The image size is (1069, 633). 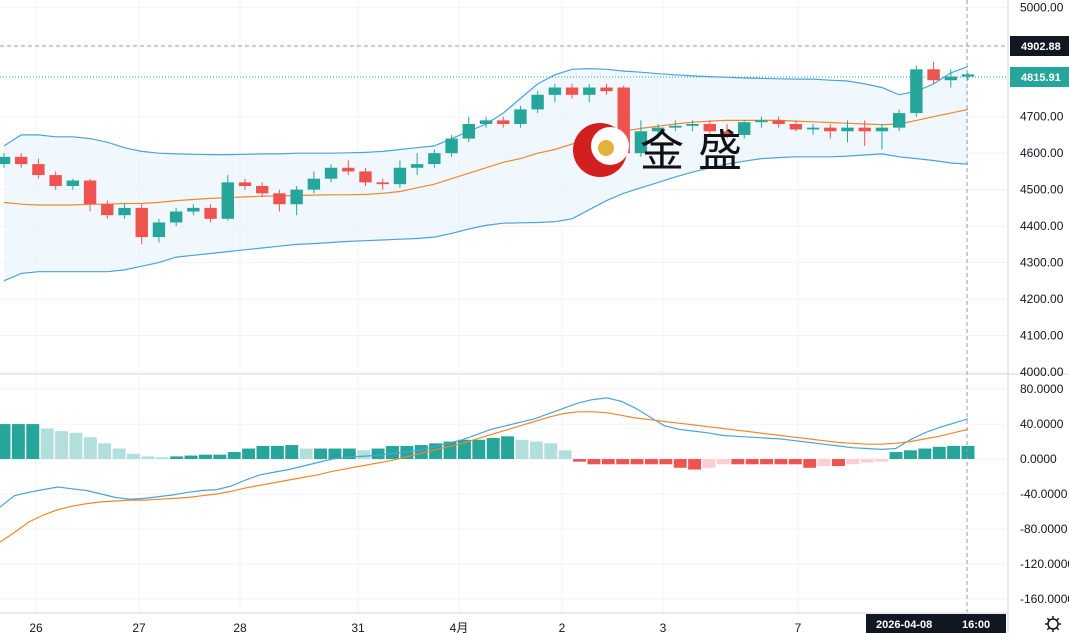 I want to click on time-tick-label: 28, so click(x=240, y=627).